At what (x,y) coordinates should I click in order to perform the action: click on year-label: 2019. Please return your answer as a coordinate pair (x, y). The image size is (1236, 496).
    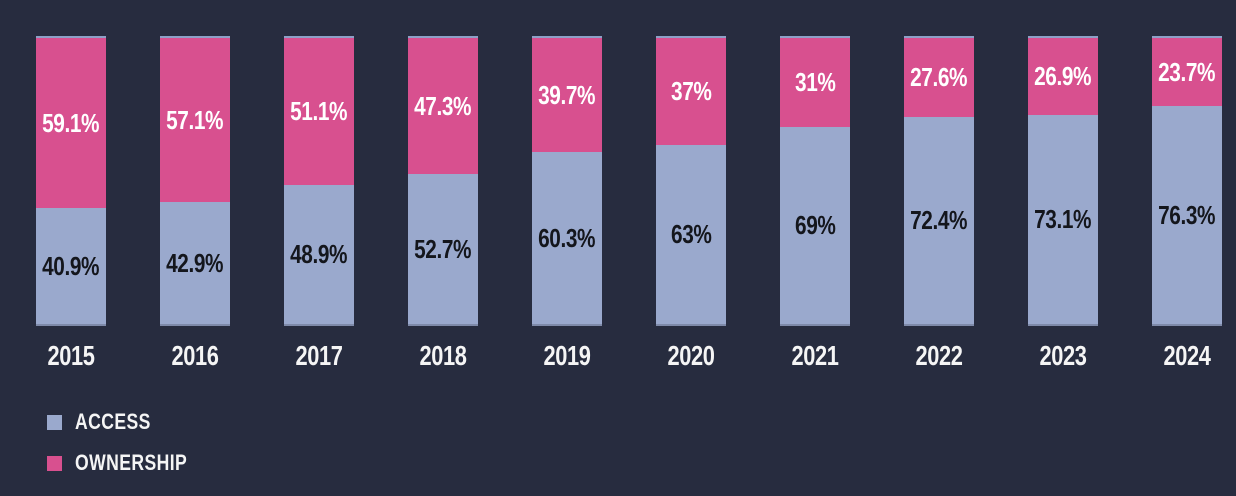
    Looking at the image, I should click on (567, 355).